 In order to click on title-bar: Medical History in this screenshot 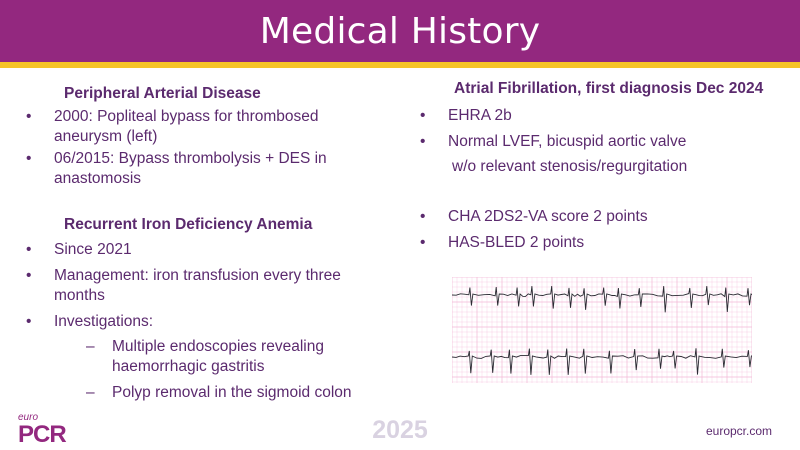, I will do `click(400, 31)`.